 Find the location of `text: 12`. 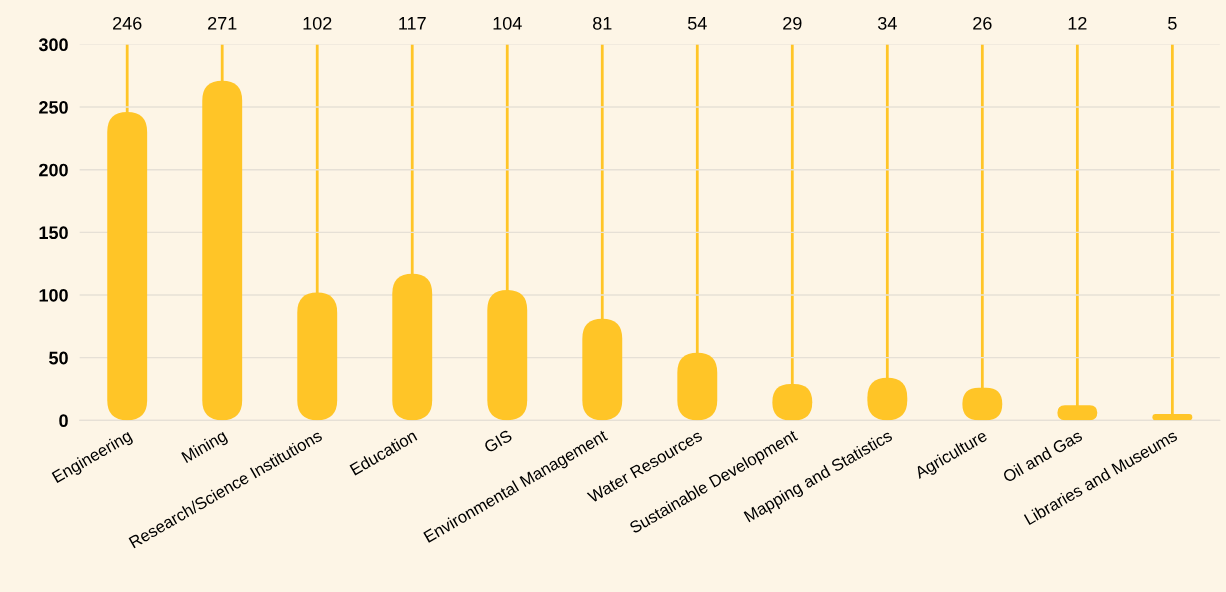

text: 12 is located at coordinates (1077, 23).